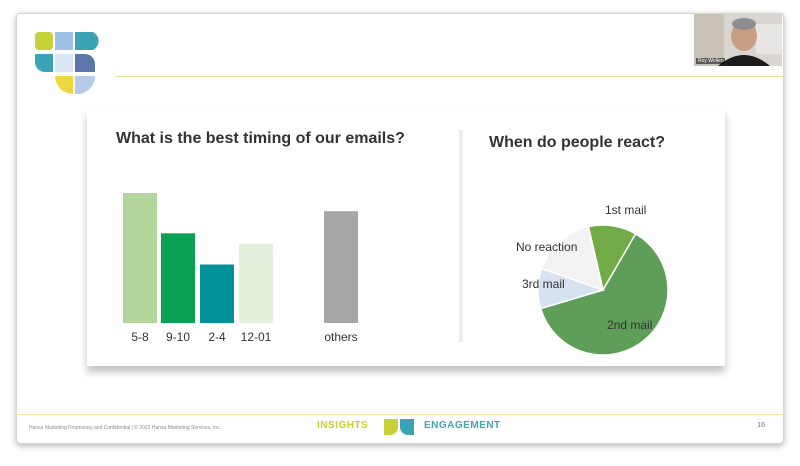  I want to click on presenter-video: Roy Wollen, so click(738, 40).